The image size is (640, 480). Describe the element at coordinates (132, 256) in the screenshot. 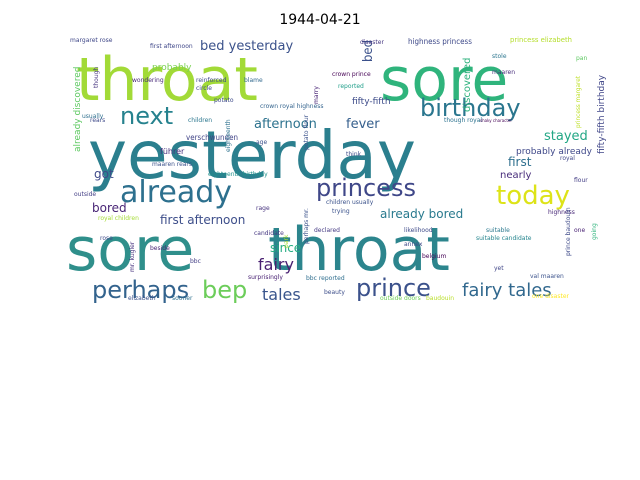

I see `word: mr. kugler` at that location.